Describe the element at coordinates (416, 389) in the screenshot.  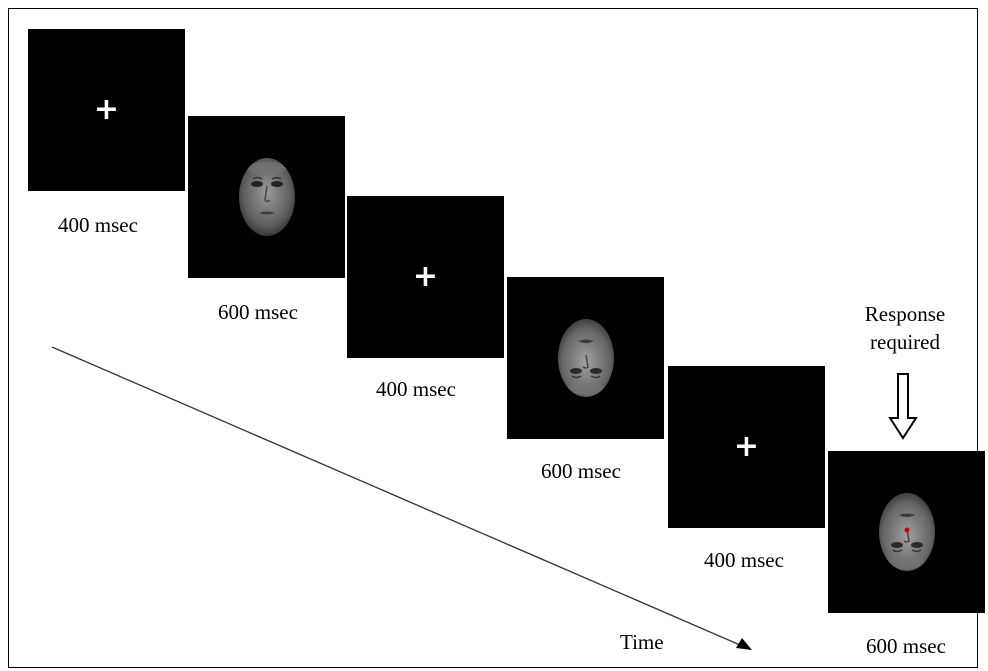
I see `duration-label-3: 400 msec` at that location.